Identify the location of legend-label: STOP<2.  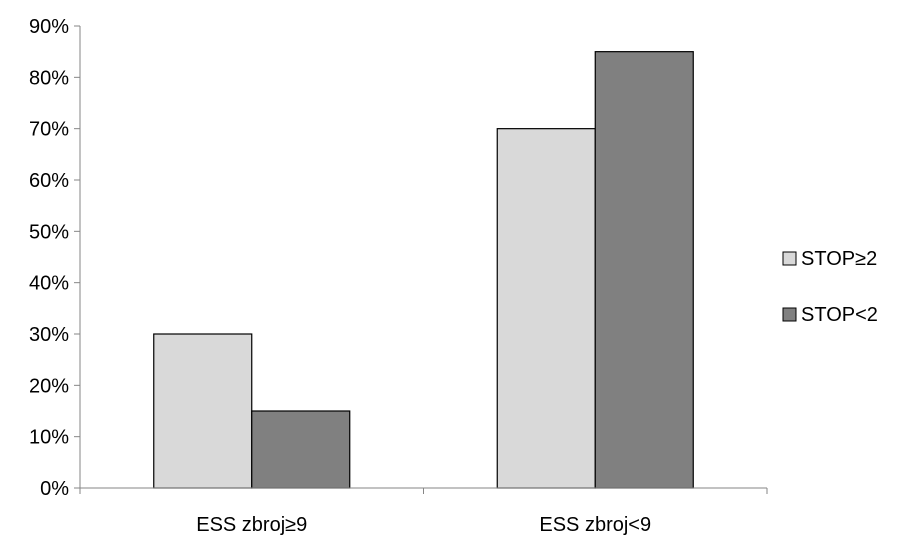
(839, 315).